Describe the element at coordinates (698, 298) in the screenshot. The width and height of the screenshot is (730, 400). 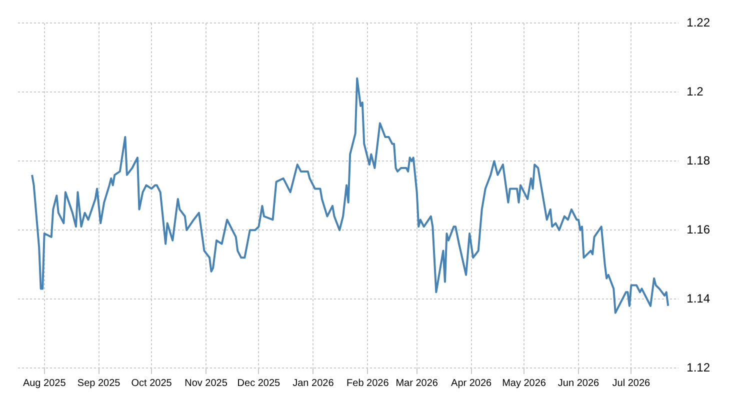
I see `y-tick-label: 1.14` at that location.